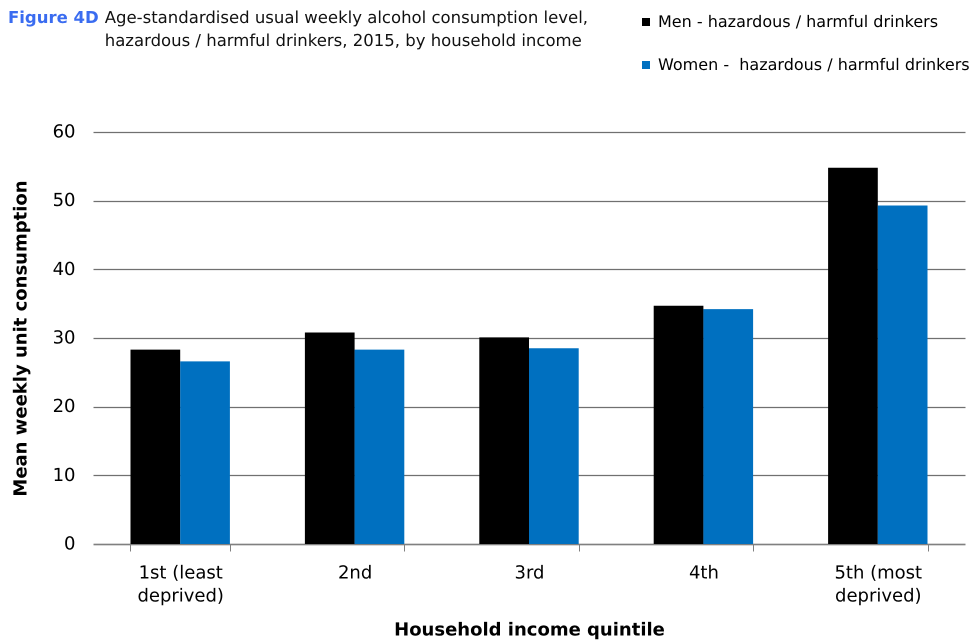 This screenshot has height=641, width=975. Describe the element at coordinates (347, 29) in the screenshot. I see `chart-title: Age-standardised usual weekly alcohol consumption level, hazardous / harmful drinkers, 2015, by household income` at that location.